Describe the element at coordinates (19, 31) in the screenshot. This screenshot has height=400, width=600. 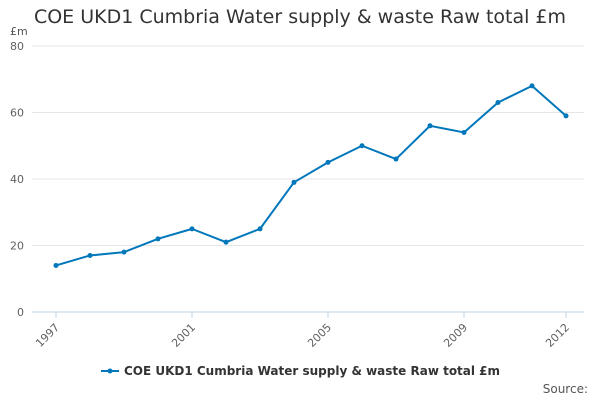
I see `y-axis-label: £m` at that location.